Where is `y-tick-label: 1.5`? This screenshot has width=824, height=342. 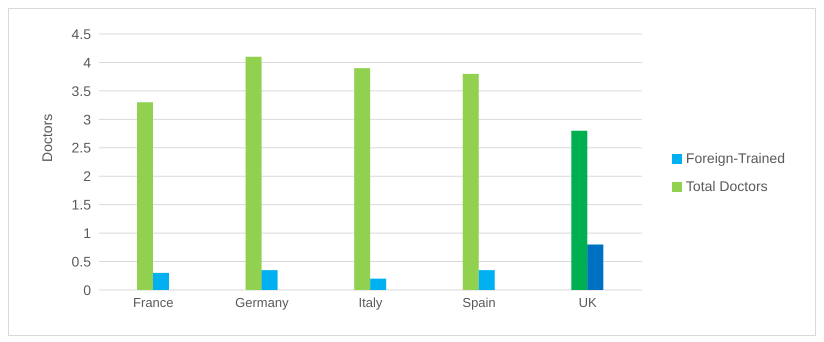
y-tick-label: 1.5 is located at coordinates (82, 204).